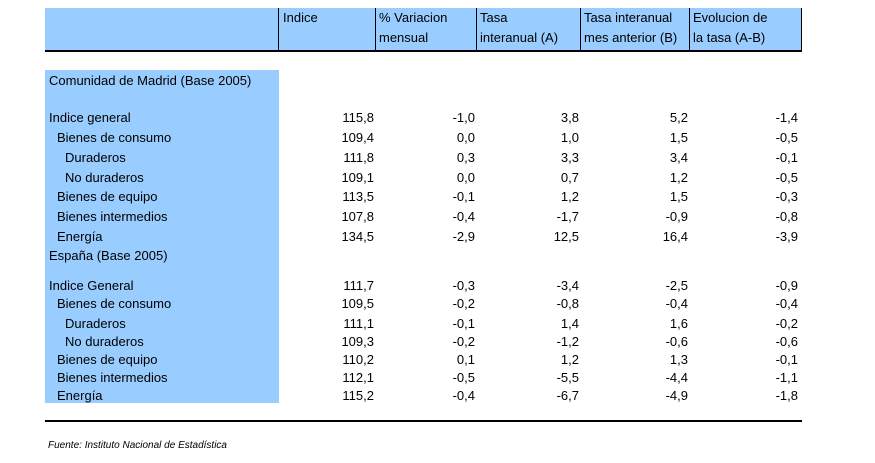 This screenshot has width=875, height=463. Describe the element at coordinates (358, 377) in the screenshot. I see `cell-v1: 112,1` at that location.